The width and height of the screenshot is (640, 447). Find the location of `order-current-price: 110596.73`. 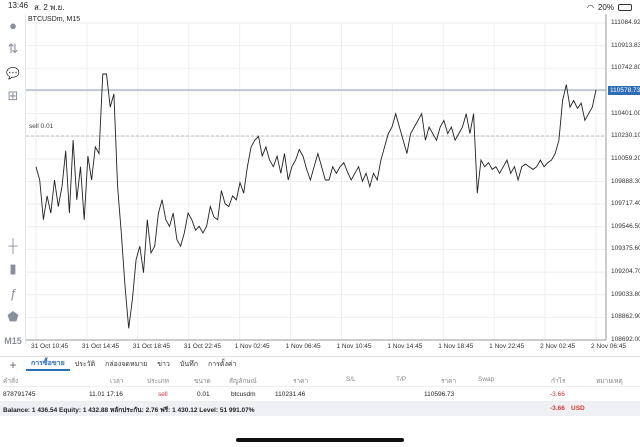

order-current-price: 110596.73 is located at coordinates (439, 394).